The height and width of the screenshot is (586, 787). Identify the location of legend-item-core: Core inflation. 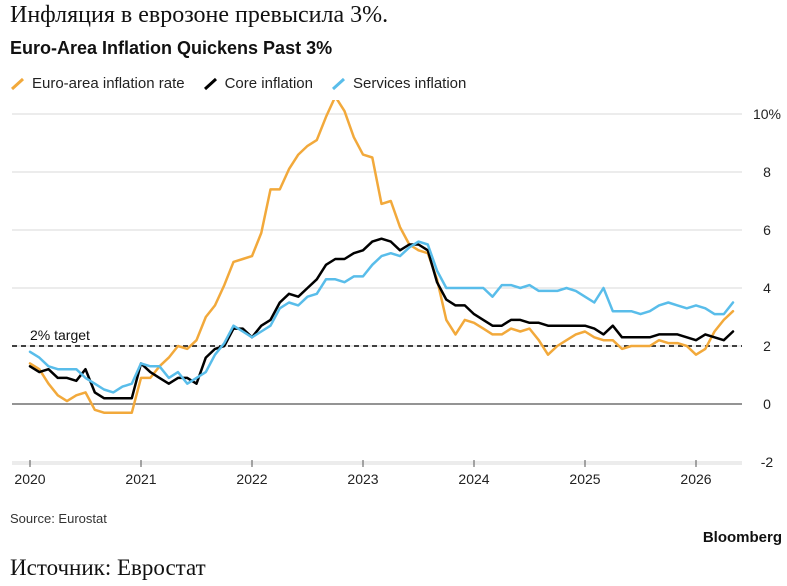
(258, 83).